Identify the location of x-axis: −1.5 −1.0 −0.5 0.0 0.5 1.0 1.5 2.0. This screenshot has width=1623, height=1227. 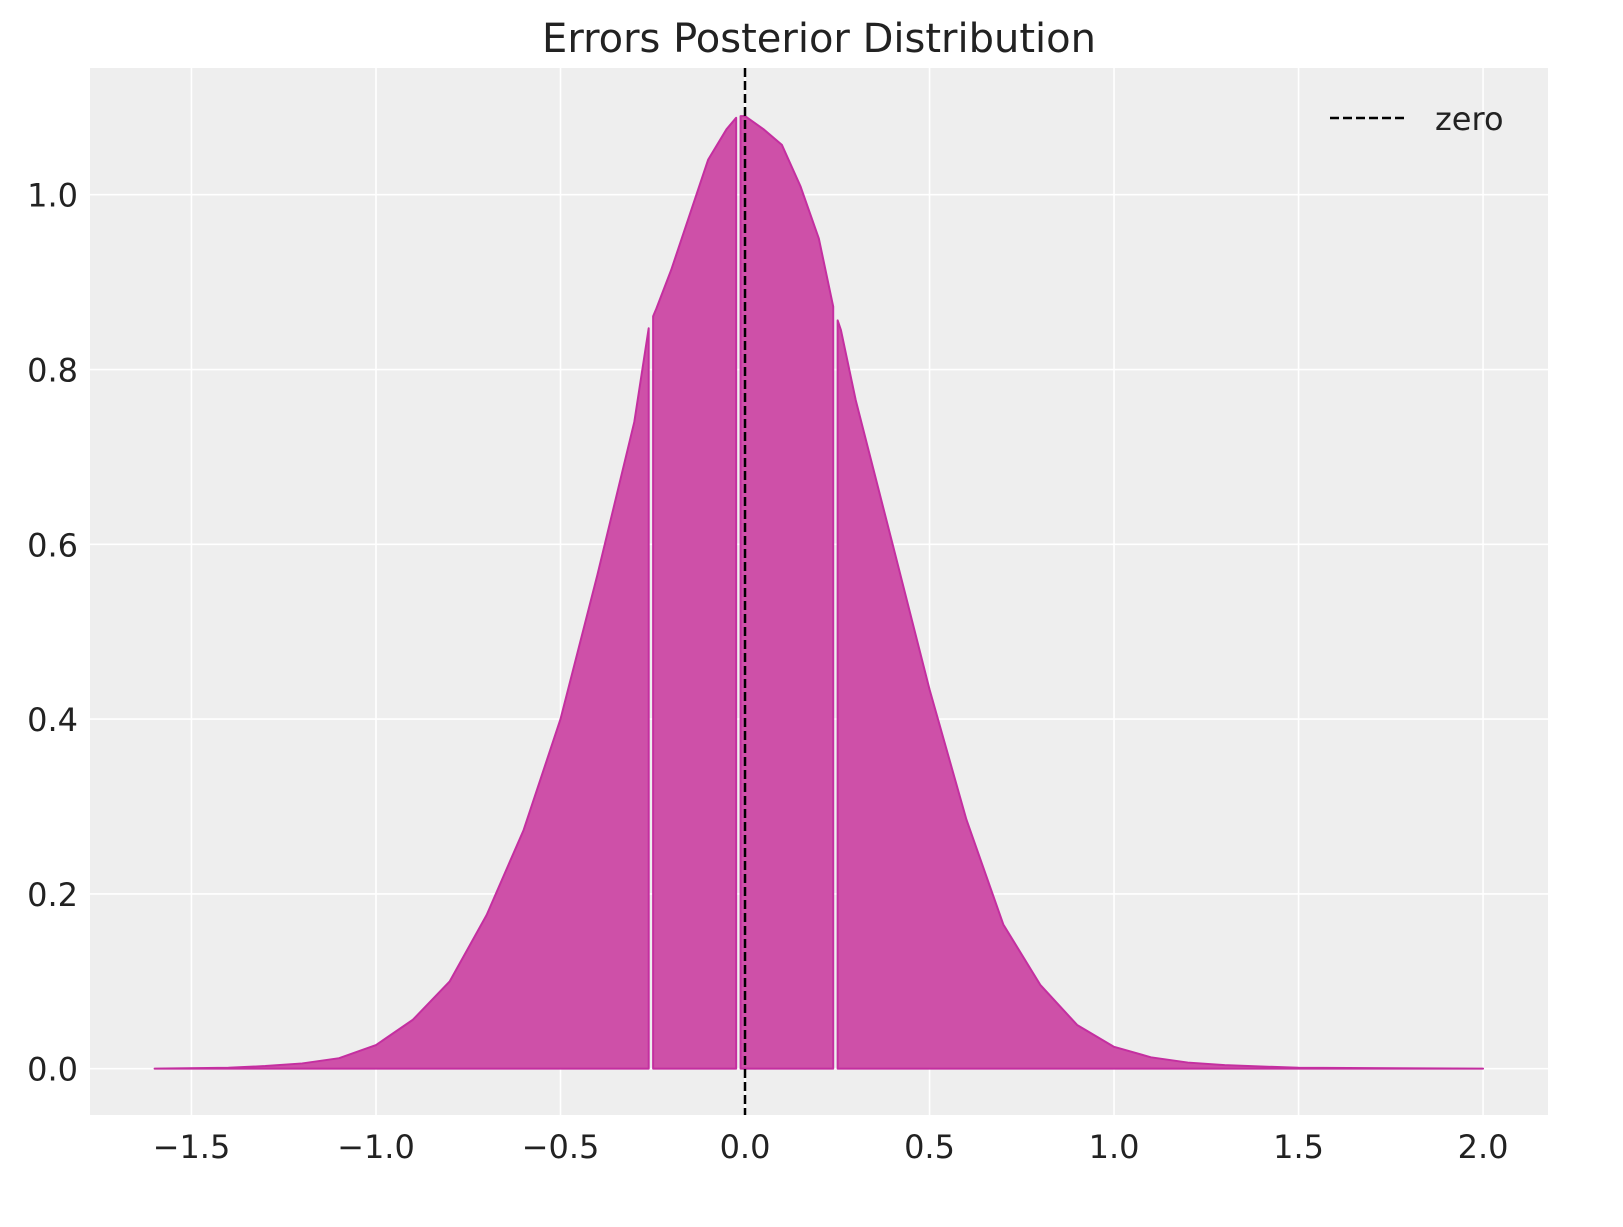
(831, 1147).